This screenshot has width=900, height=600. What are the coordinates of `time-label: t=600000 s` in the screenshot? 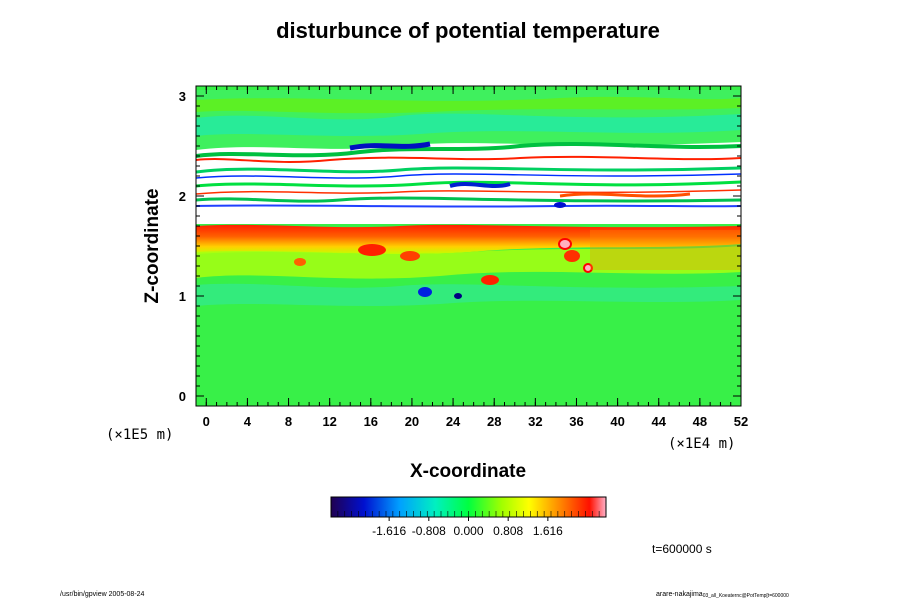 It's located at (682, 549).